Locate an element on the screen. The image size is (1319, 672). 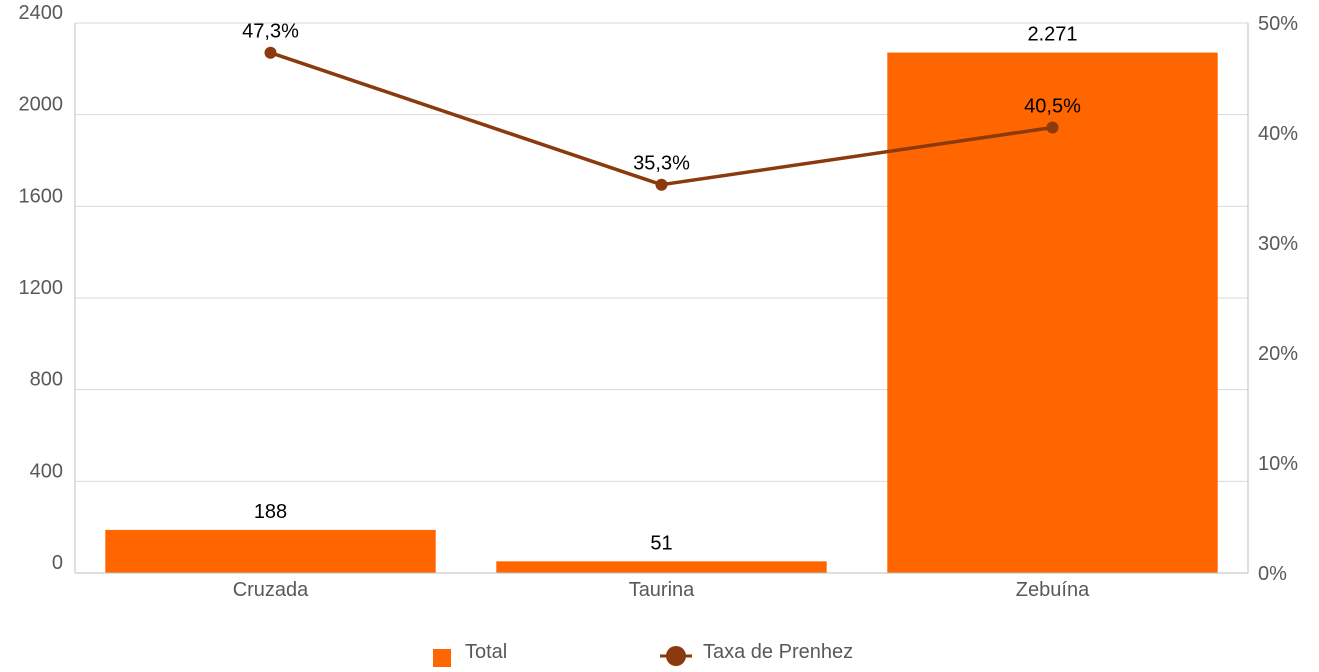
legend-label-total: Total is located at coordinates (486, 652).